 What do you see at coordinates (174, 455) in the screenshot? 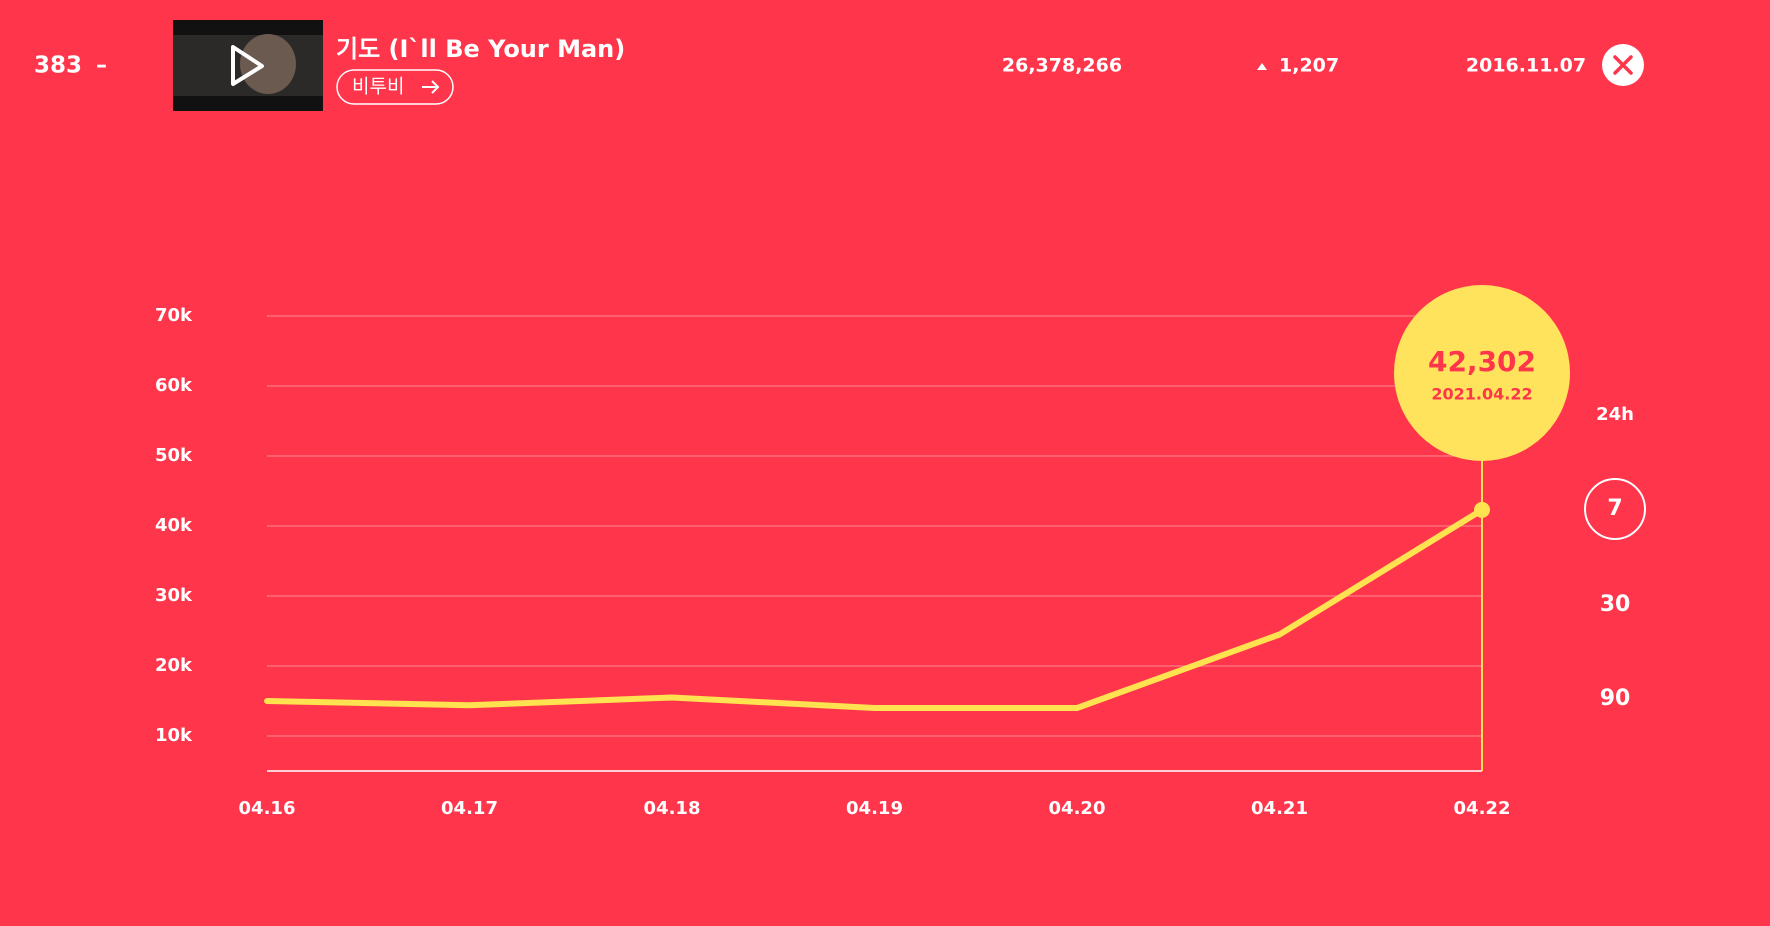
I see `y-tick-label: 50k` at bounding box center [174, 455].